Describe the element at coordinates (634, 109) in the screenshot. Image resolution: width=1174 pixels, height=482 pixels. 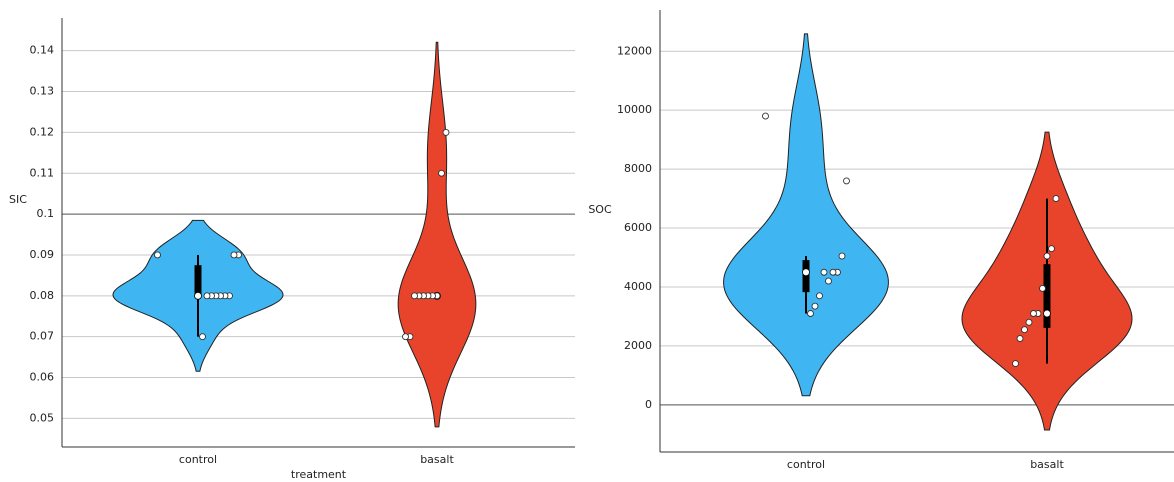
I see `y-tick-label: 10000` at that location.